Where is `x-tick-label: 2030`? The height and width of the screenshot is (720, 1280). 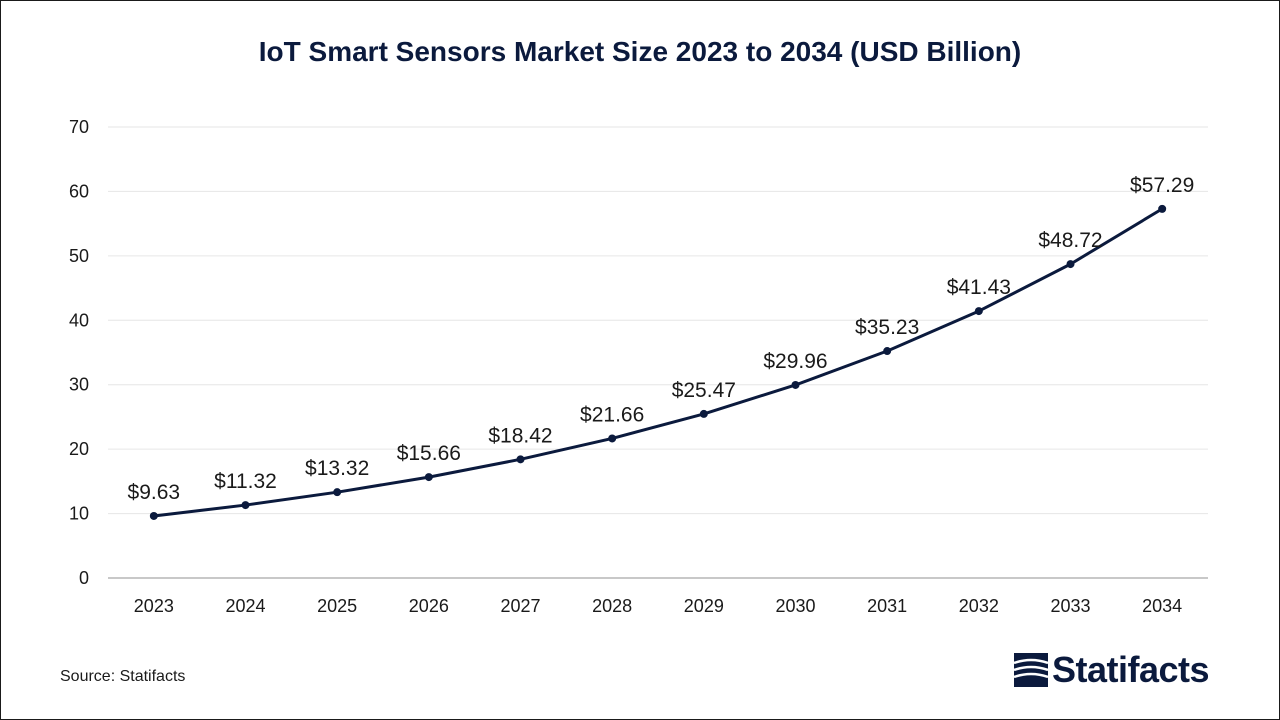
x-tick-label: 2030 is located at coordinates (795, 606).